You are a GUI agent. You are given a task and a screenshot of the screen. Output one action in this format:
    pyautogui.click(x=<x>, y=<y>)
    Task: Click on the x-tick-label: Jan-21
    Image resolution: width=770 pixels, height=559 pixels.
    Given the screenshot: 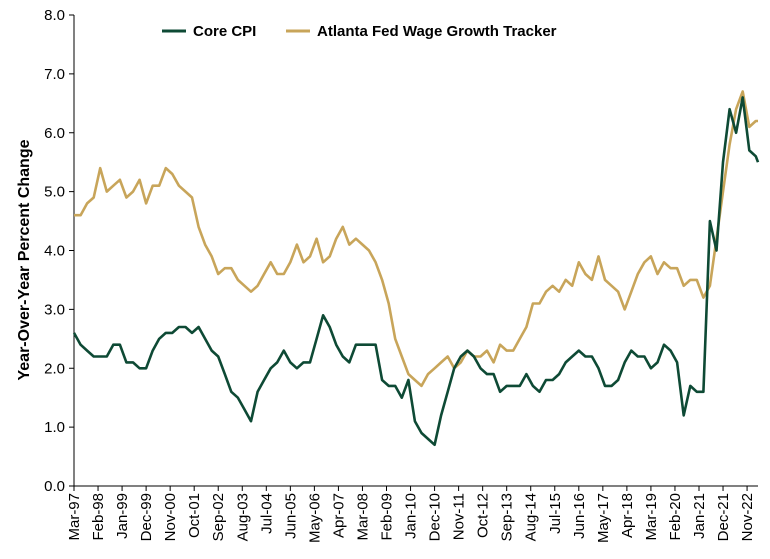 What is the action you would take?
    pyautogui.click(x=699, y=516)
    